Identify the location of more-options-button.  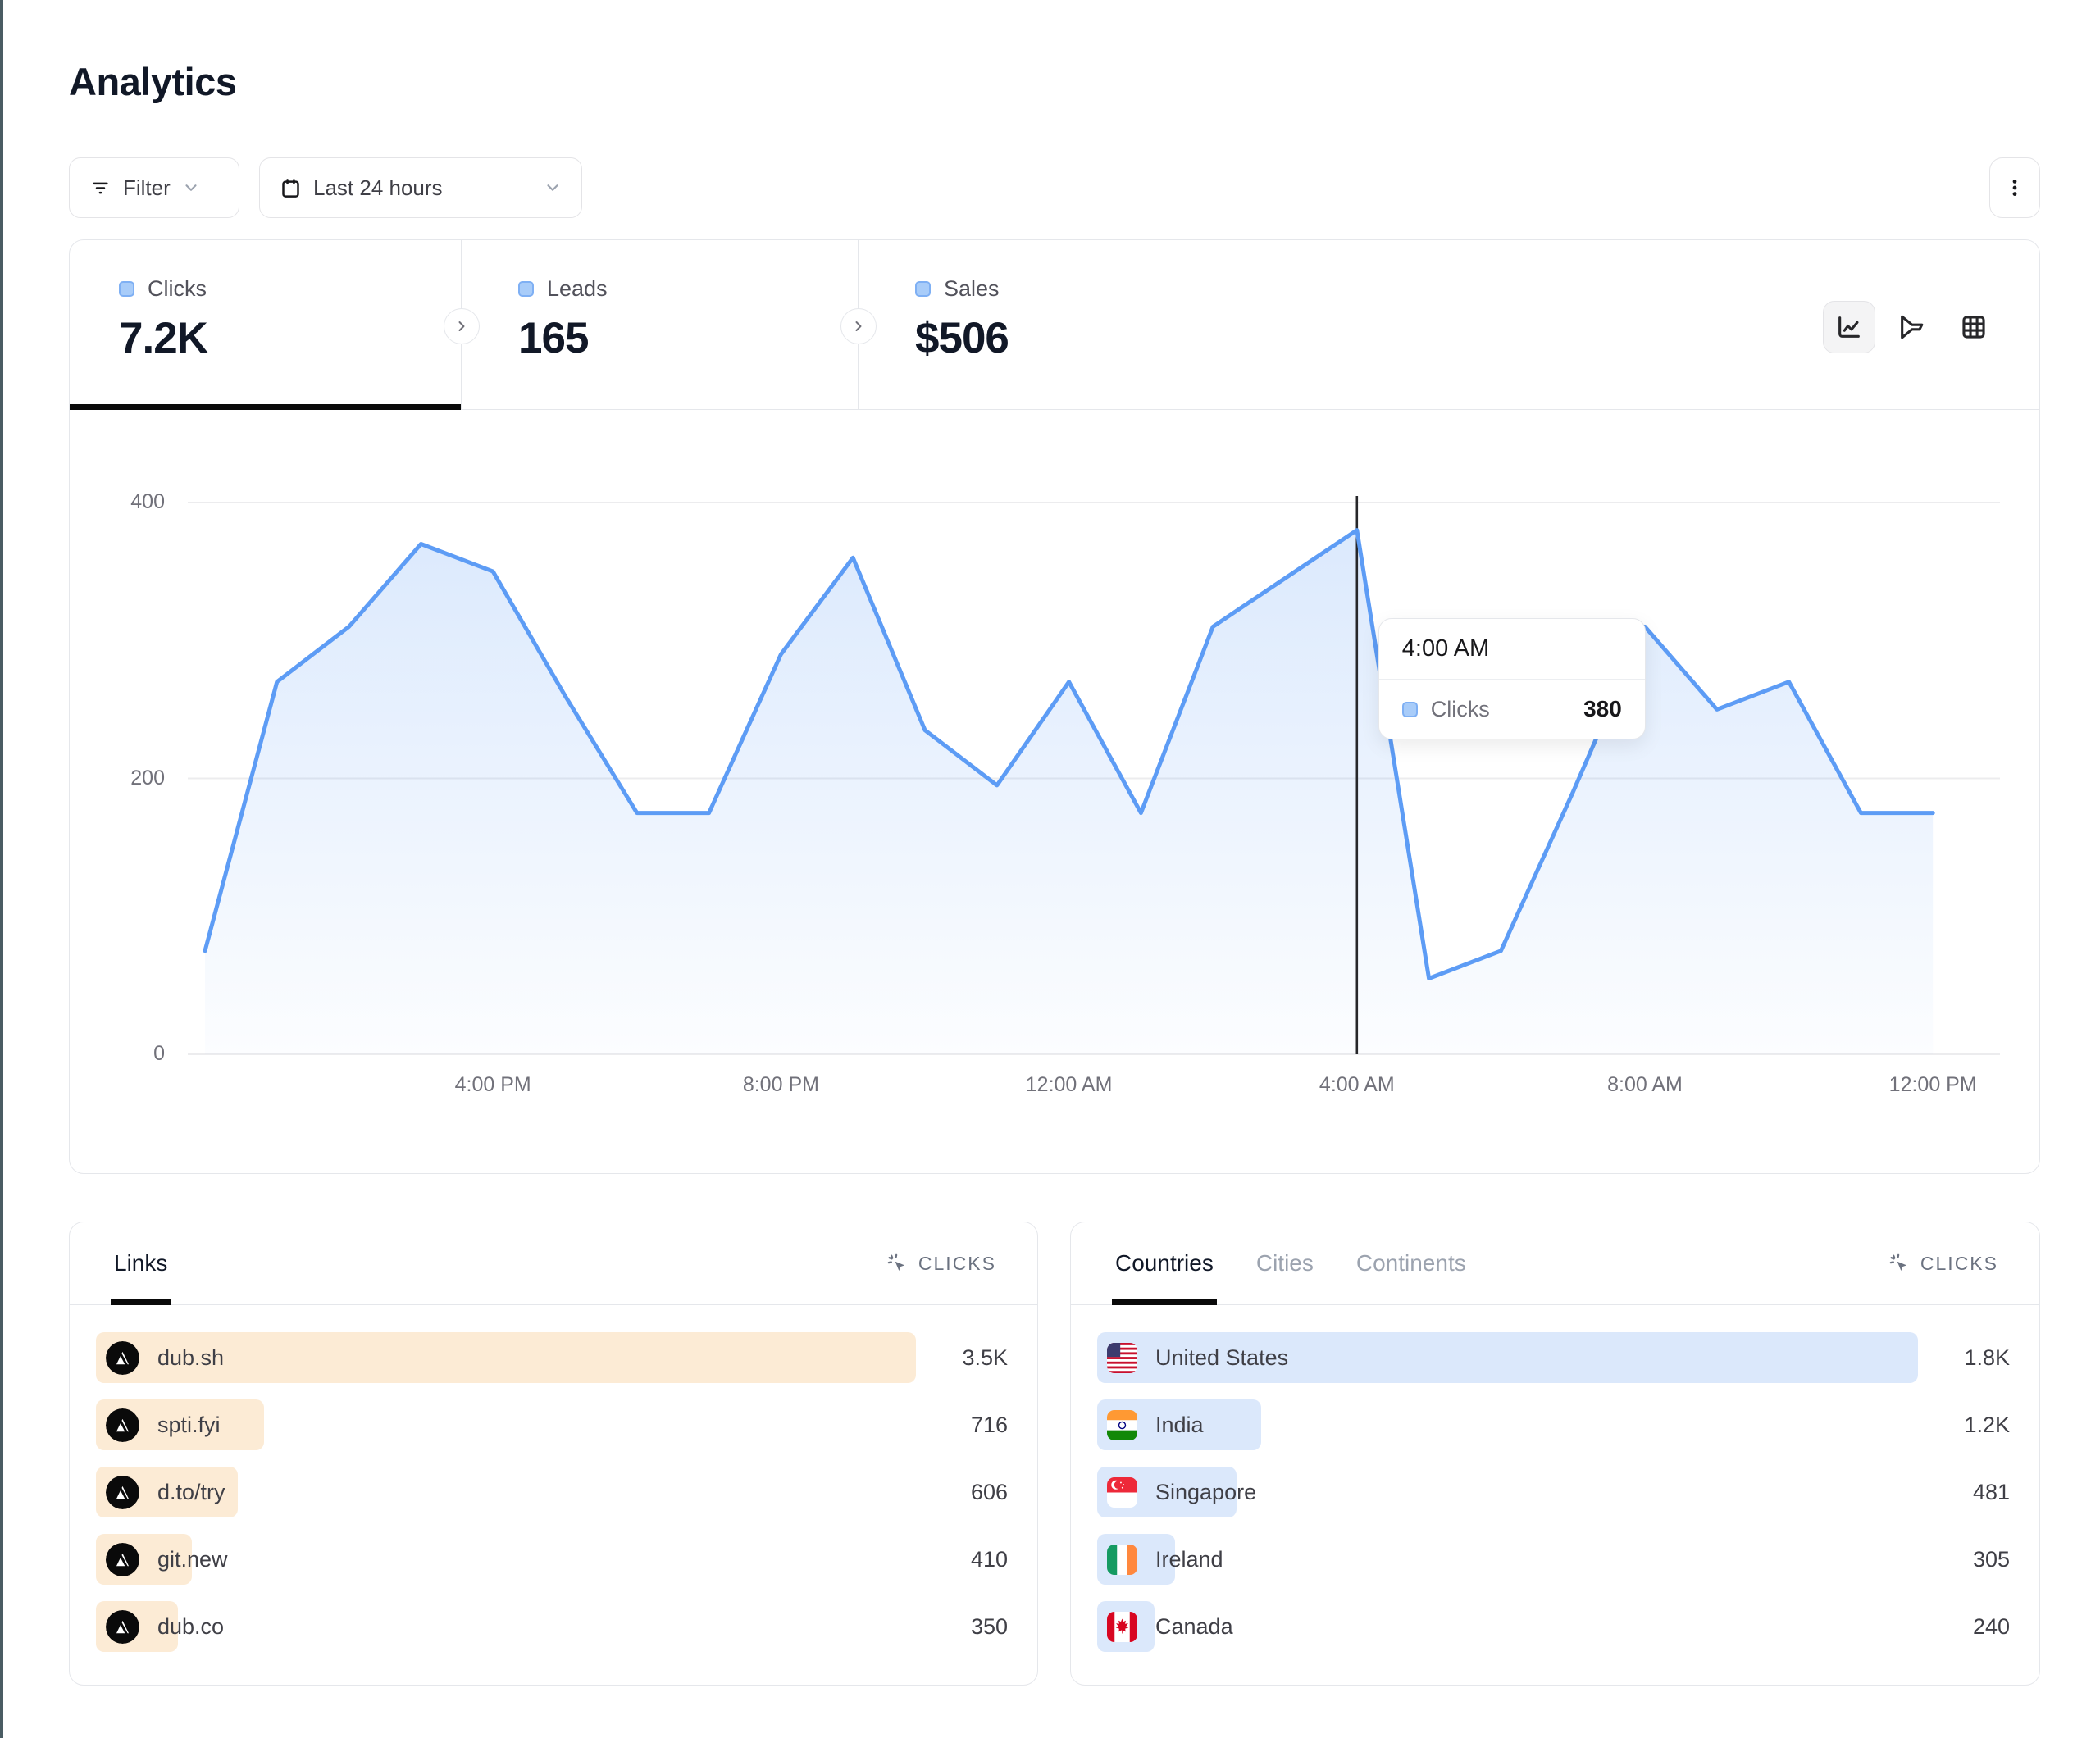
(2014, 187).